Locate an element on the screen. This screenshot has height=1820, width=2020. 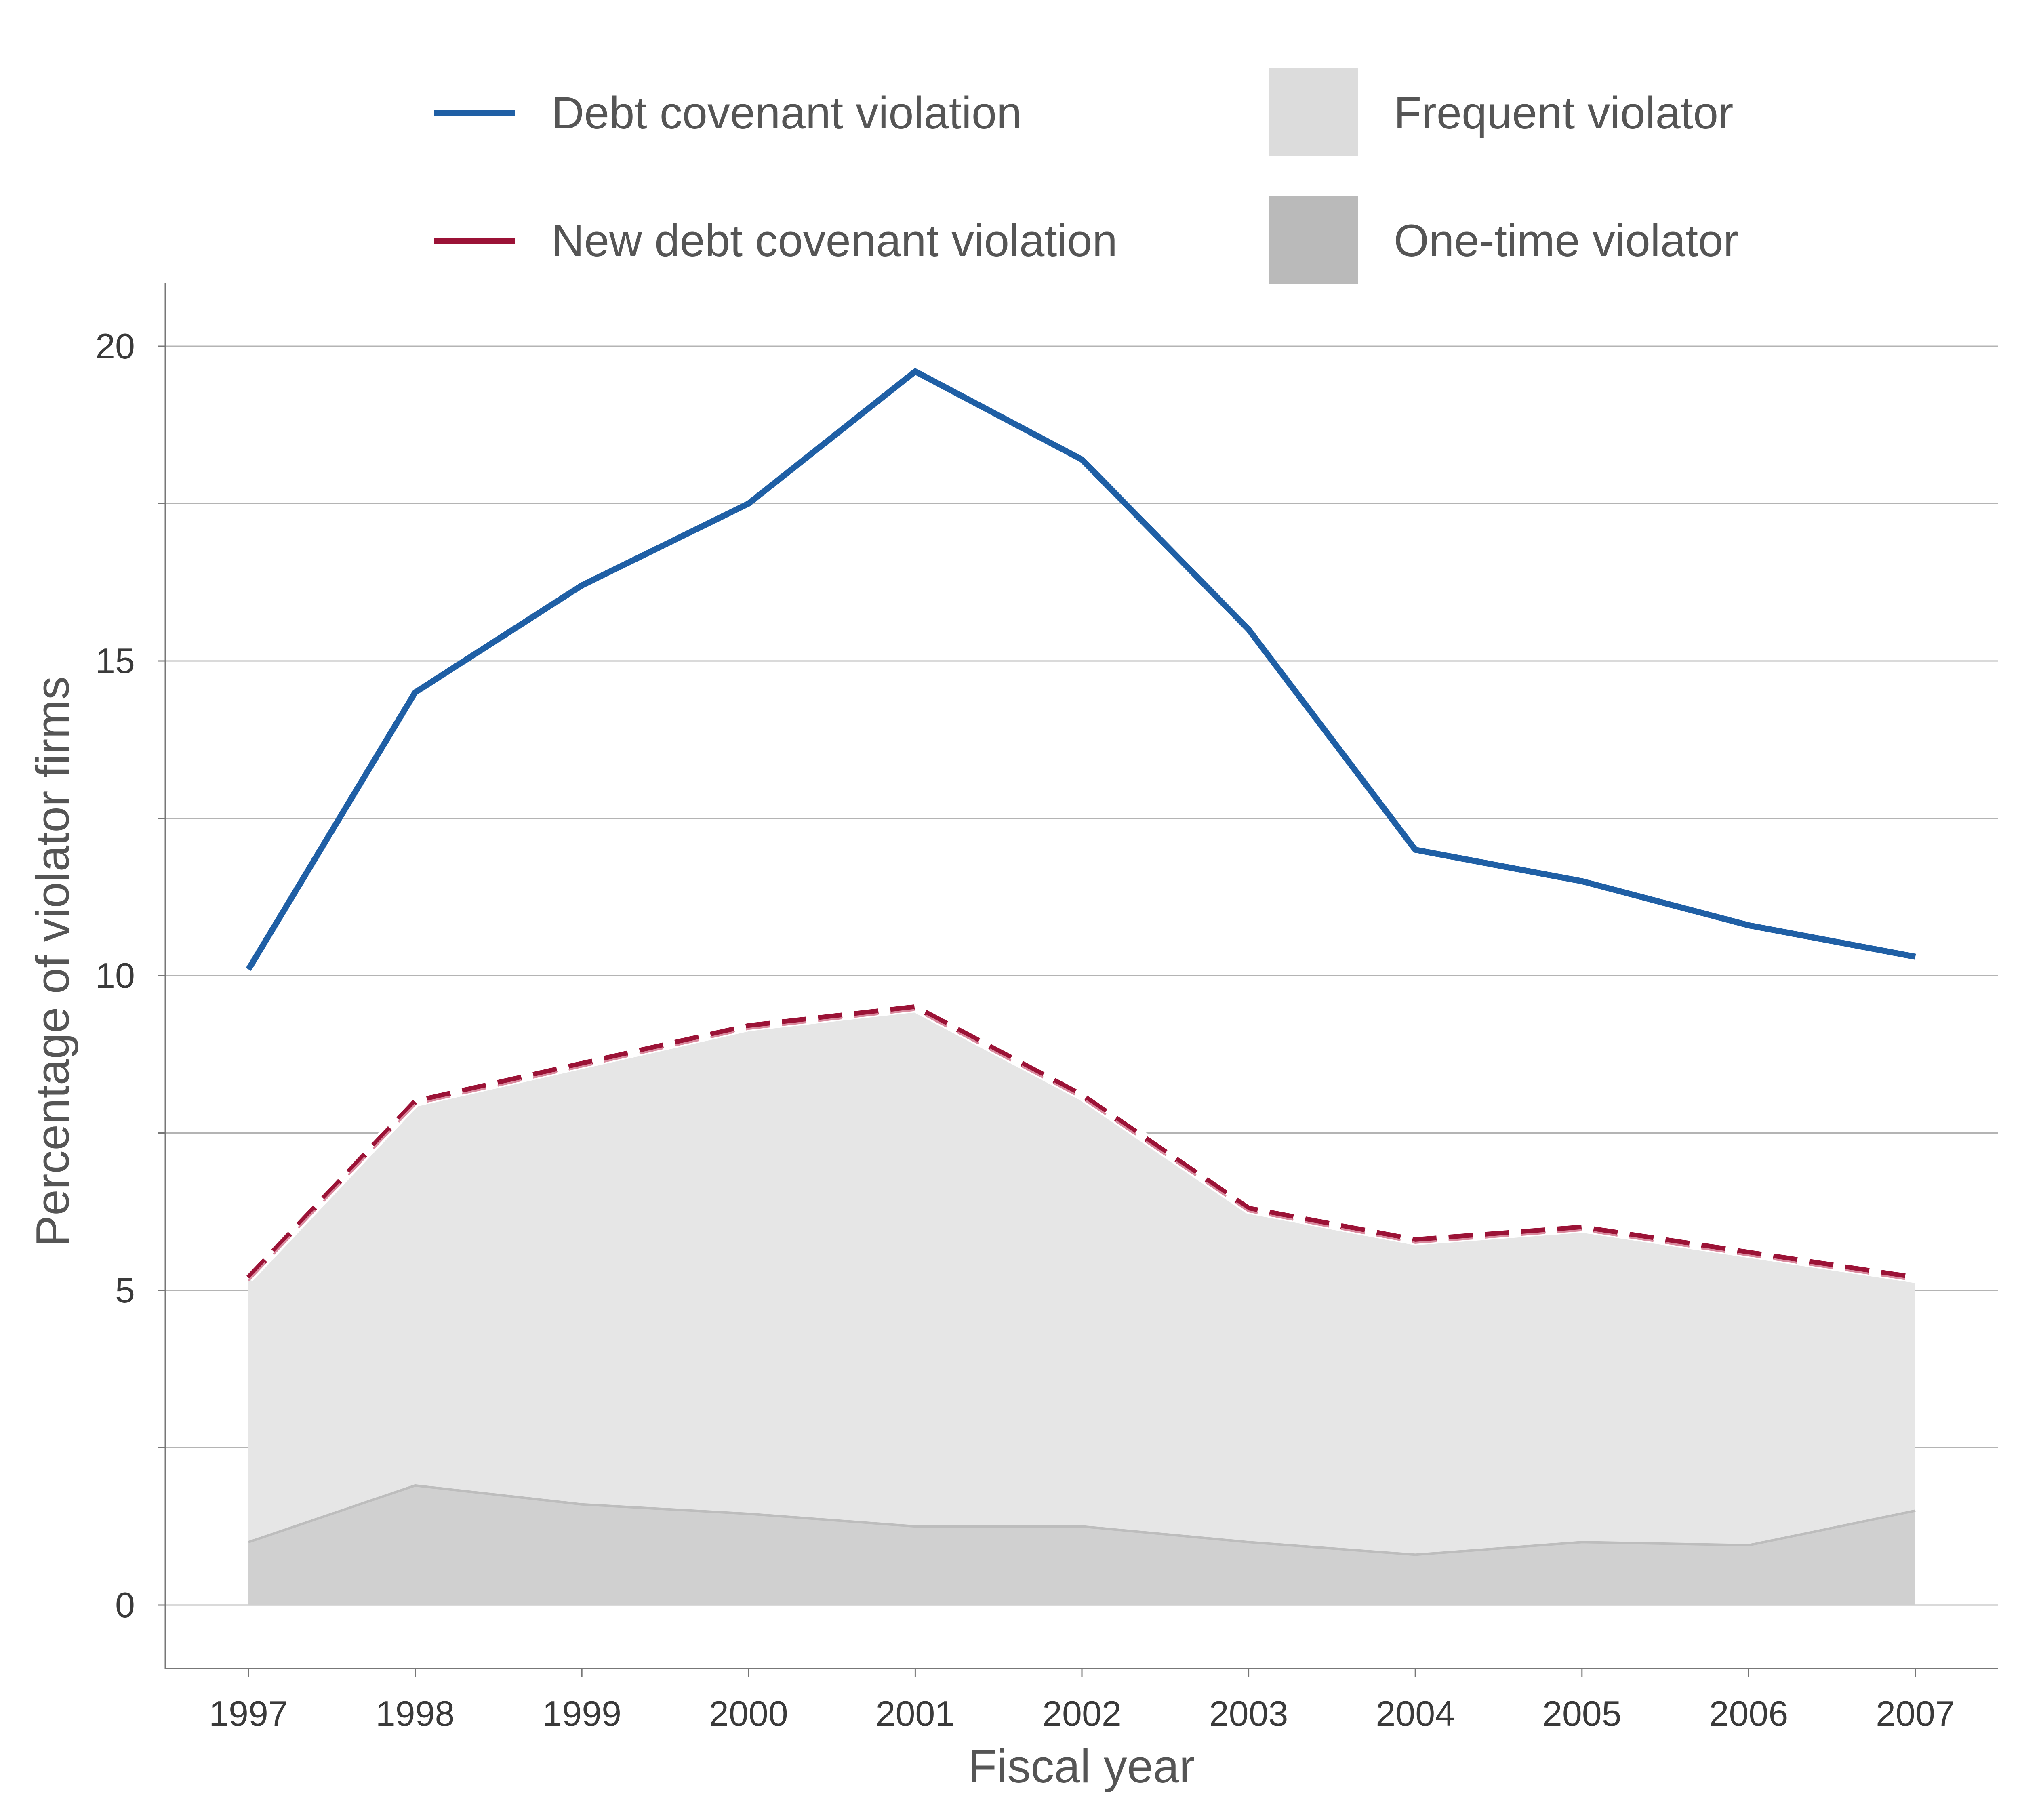
legend-new-debt-label: New debt covenant violation is located at coordinates (834, 240).